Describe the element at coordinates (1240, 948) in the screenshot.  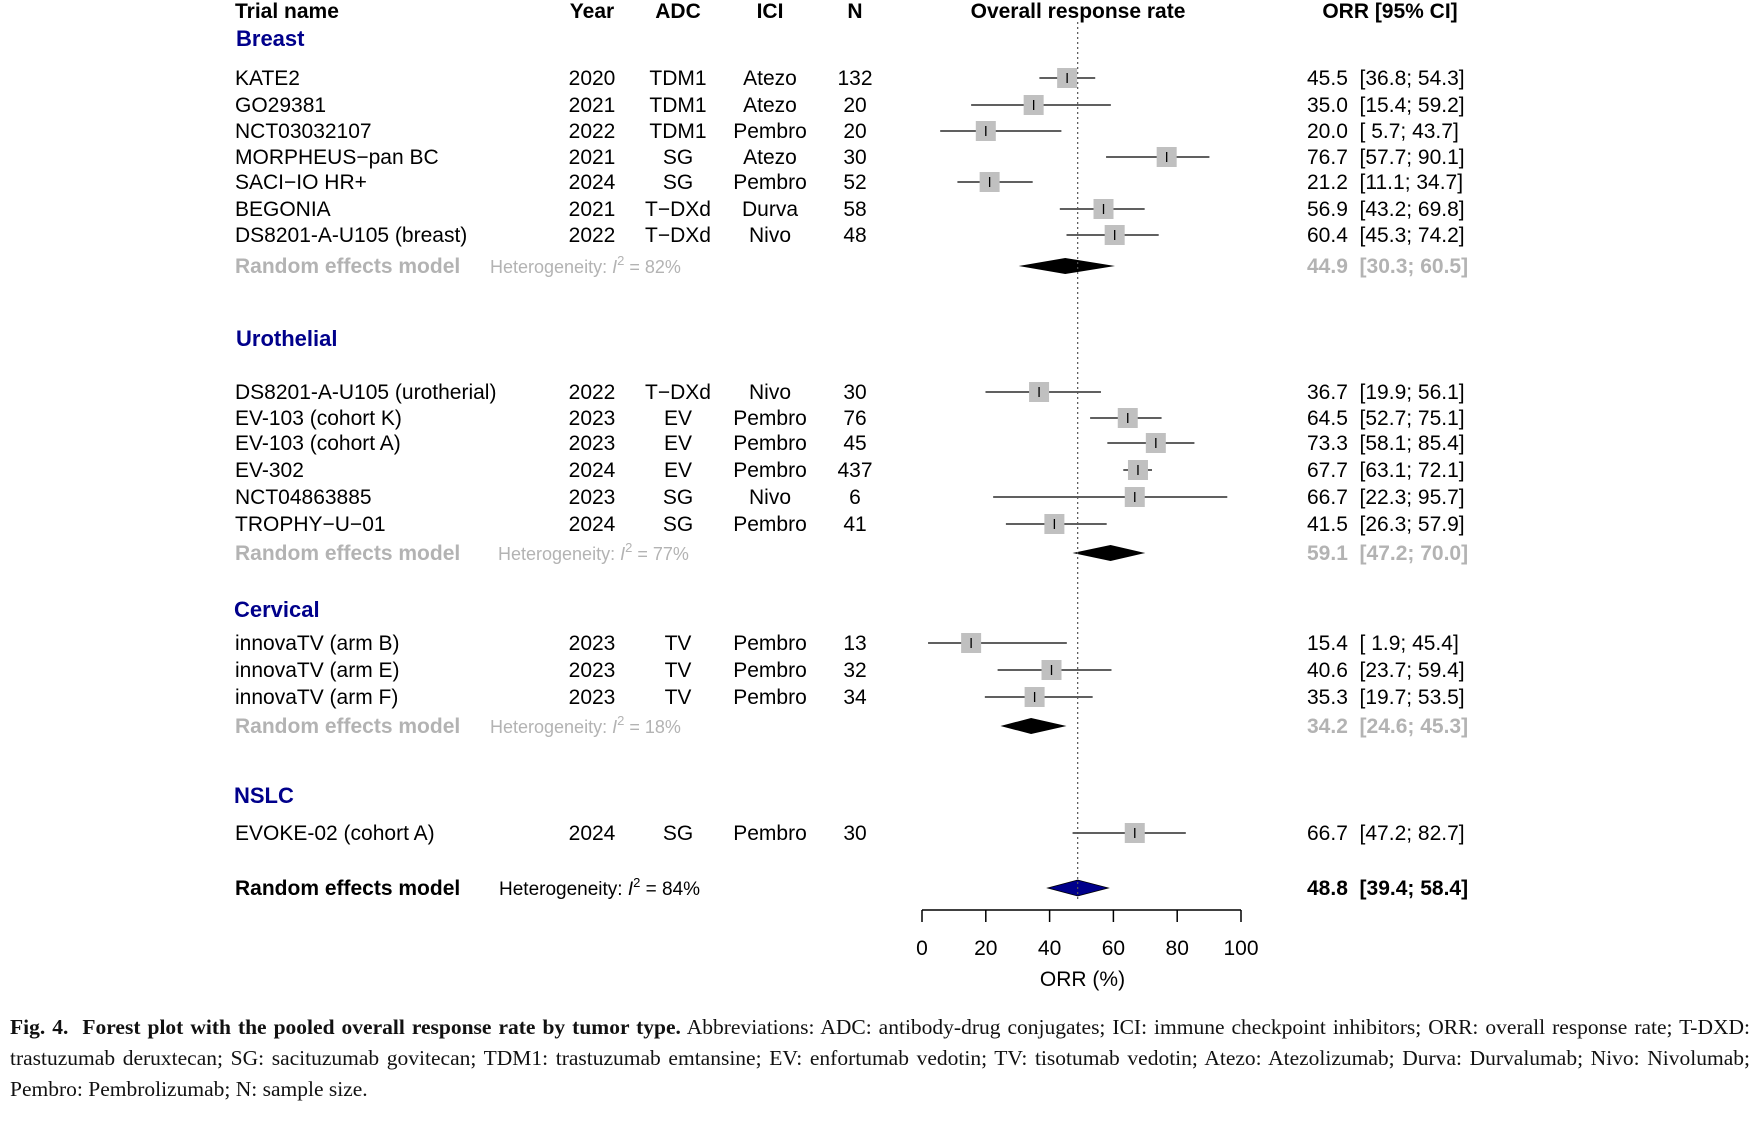
I see `x-tick-label: 100` at that location.